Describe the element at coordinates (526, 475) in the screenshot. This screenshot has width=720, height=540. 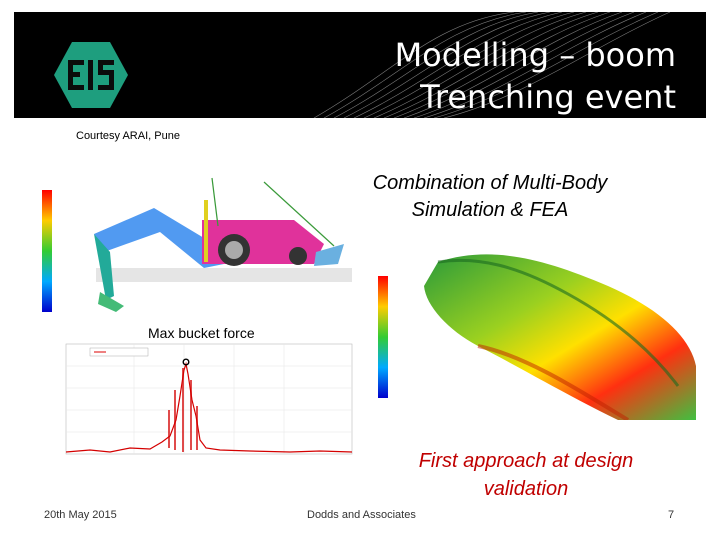
I see `design-validation-caption: First approach at design validation` at that location.